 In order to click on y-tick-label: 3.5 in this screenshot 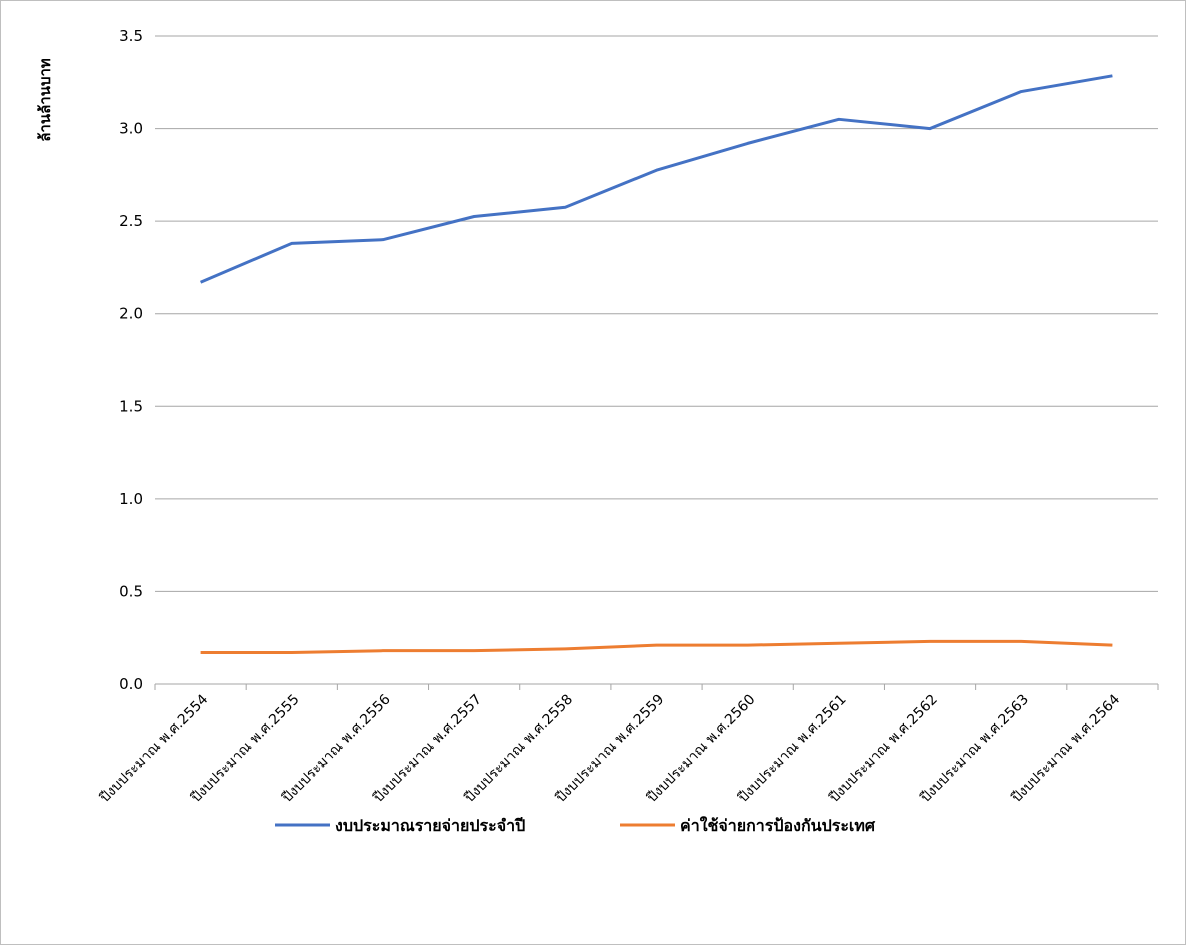, I will do `click(131, 36)`.